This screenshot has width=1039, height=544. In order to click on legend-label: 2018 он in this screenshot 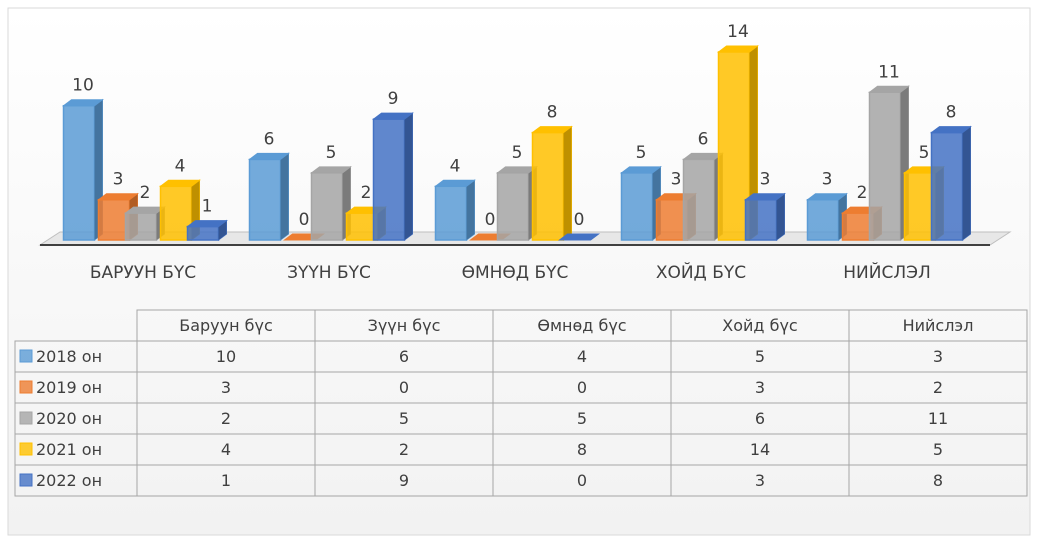, I will do `click(69, 356)`.